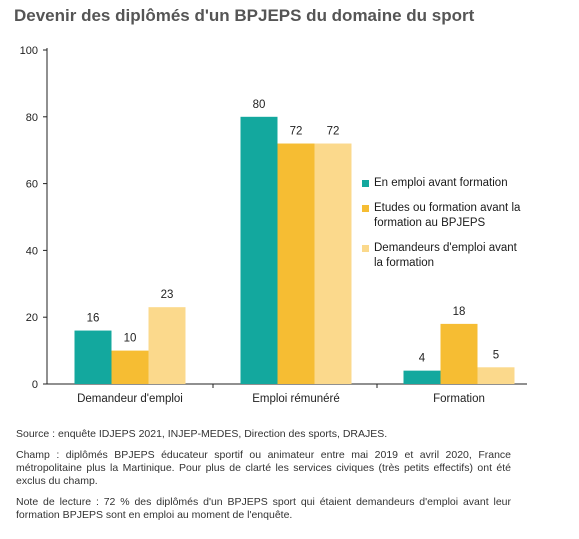 This screenshot has height=539, width=579. What do you see at coordinates (35, 385) in the screenshot?
I see `y-tick-label: 0` at bounding box center [35, 385].